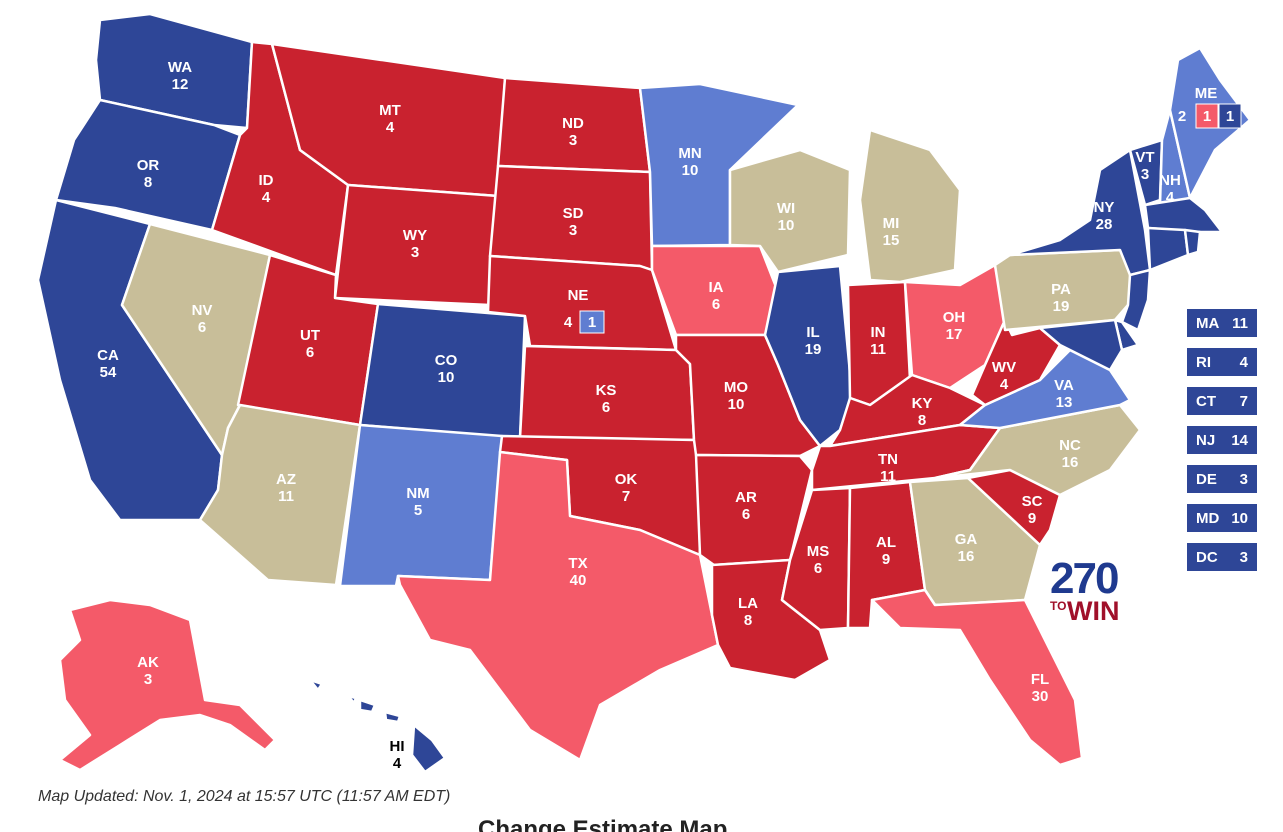 The height and width of the screenshot is (832, 1283). Describe the element at coordinates (607, 393) in the screenshot. I see `state-ks` at that location.